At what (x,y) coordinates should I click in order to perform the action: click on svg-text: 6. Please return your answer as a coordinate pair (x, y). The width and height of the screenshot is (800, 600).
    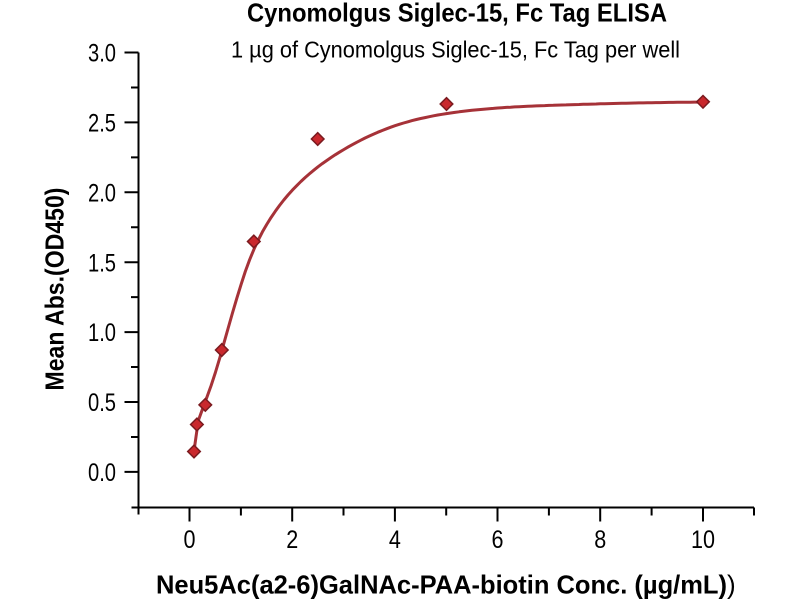
    Looking at the image, I should click on (498, 540).